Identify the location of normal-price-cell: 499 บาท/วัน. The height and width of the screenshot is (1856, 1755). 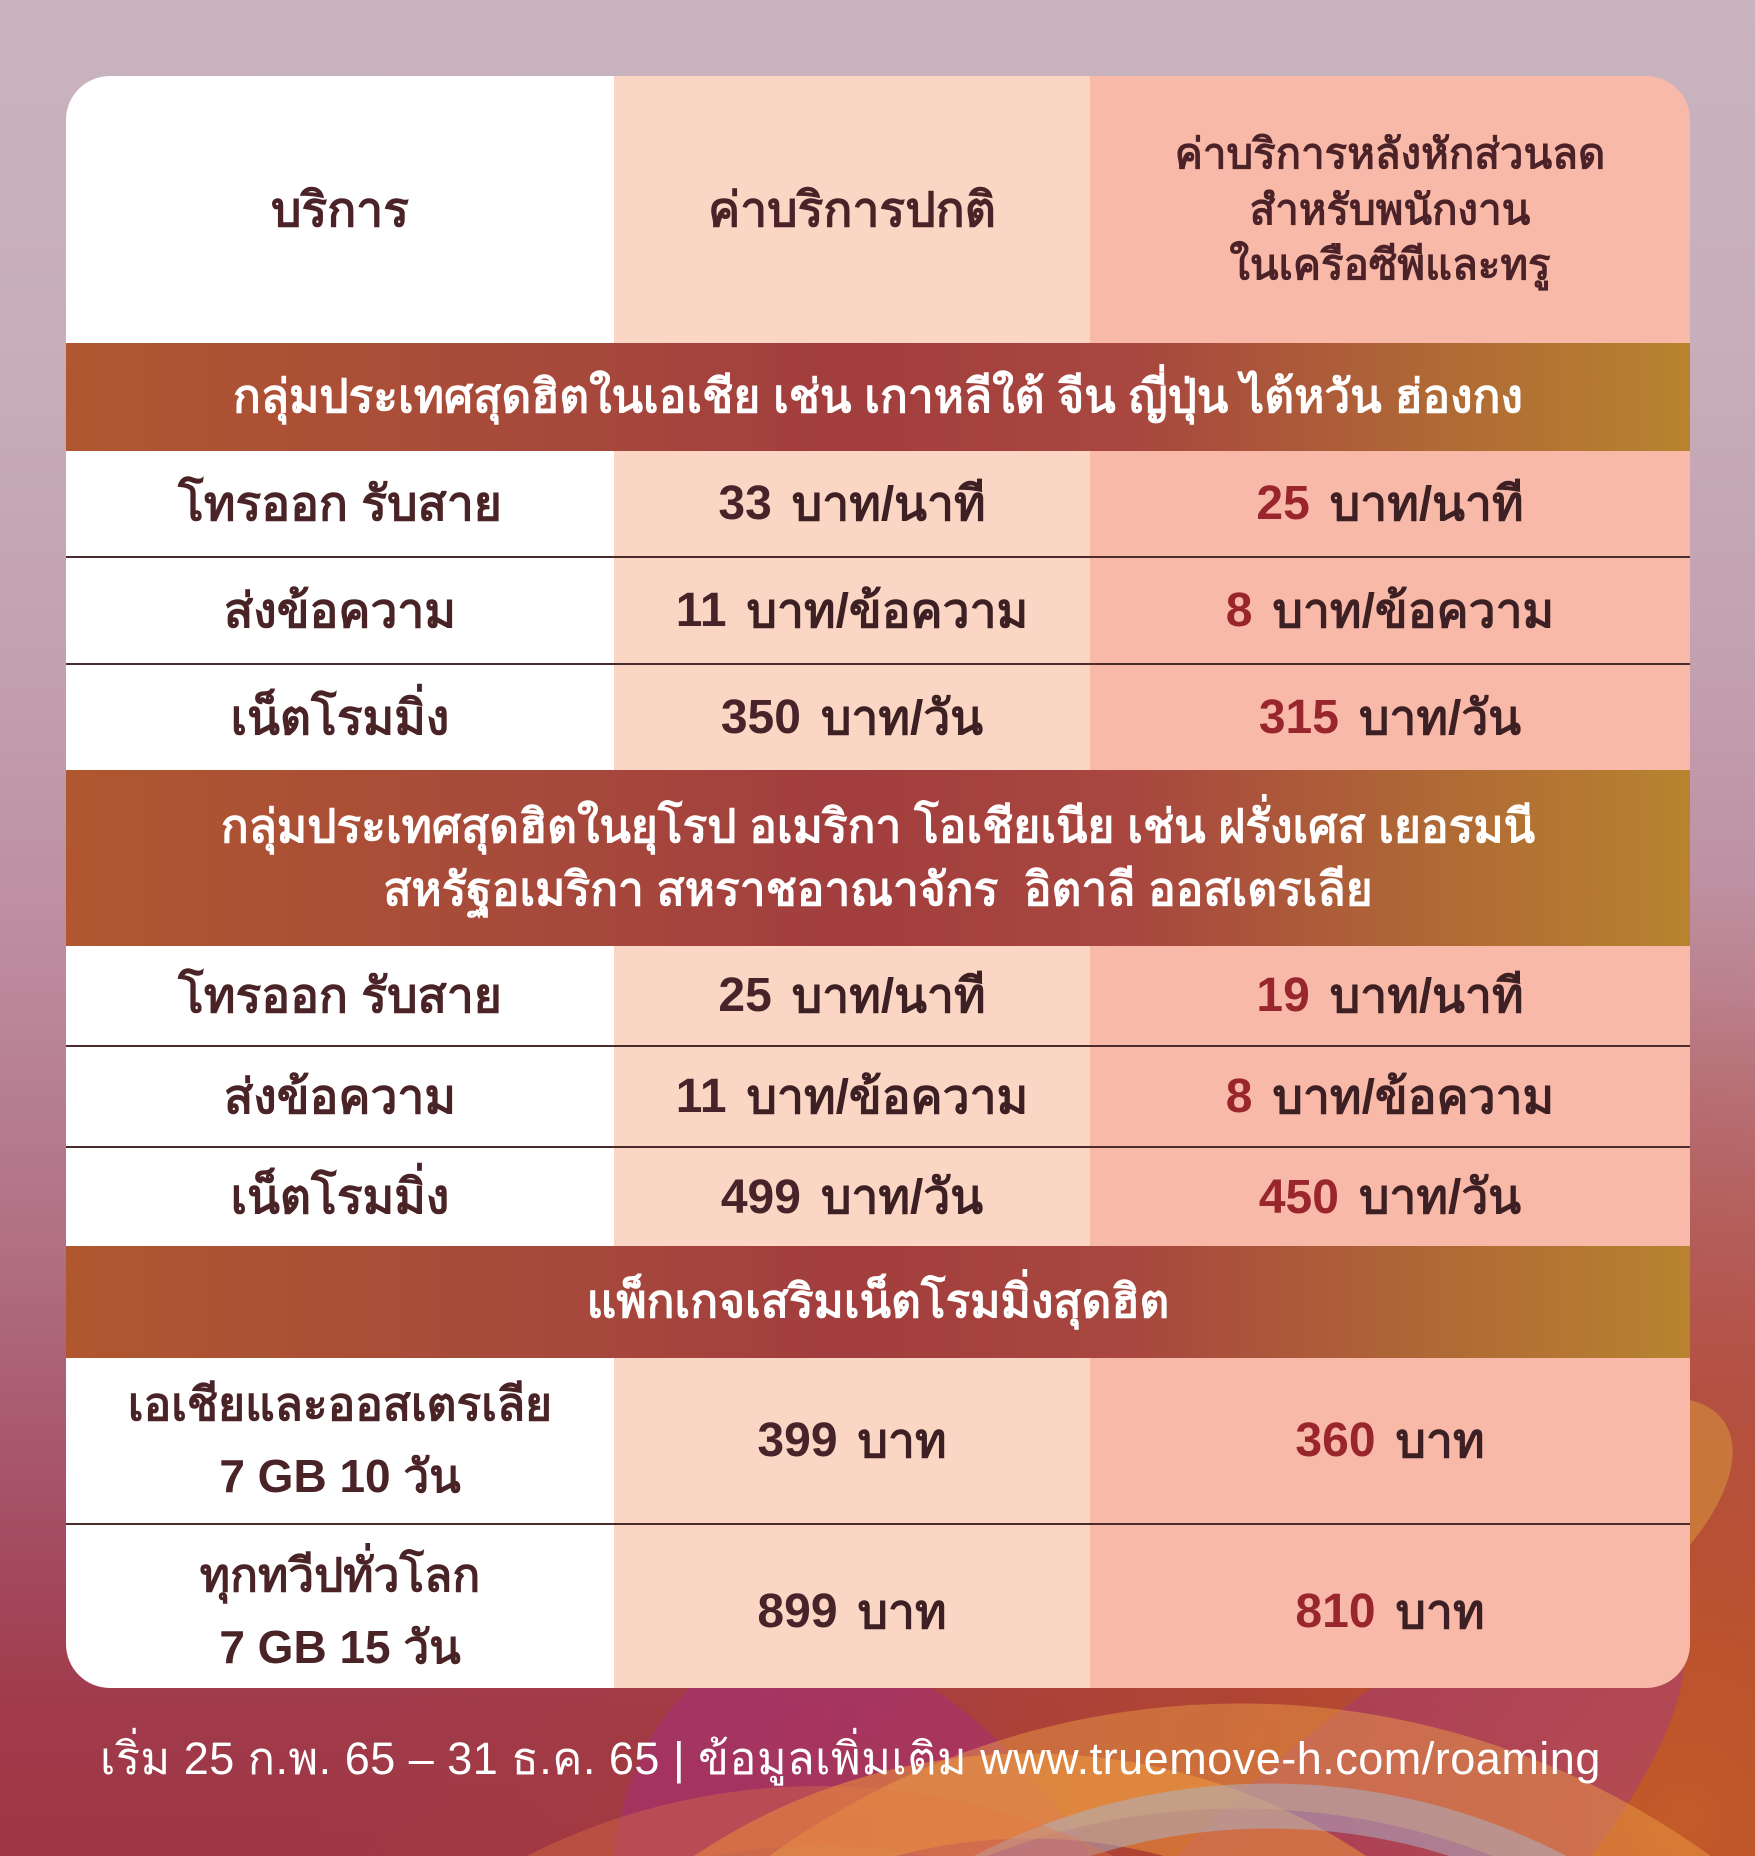
(852, 1197).